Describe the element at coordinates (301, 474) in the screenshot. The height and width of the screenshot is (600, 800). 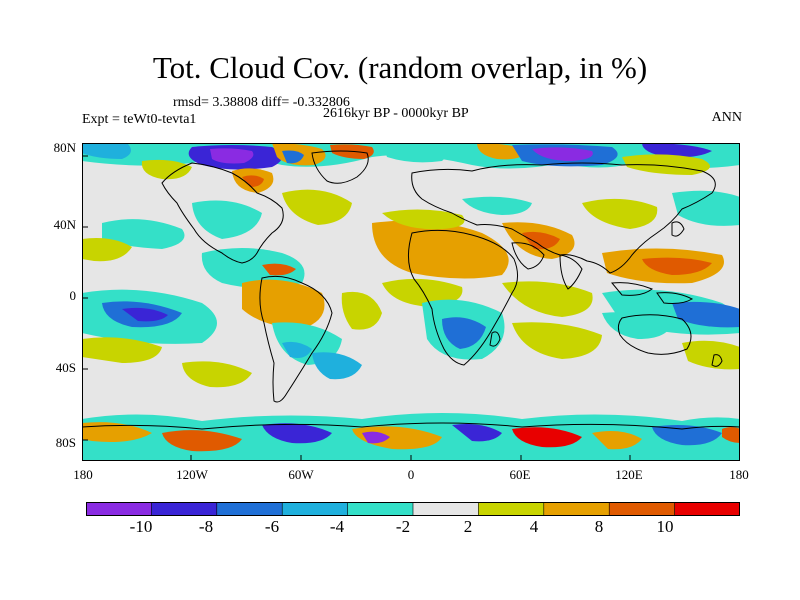
I see `lon-tick-60w: 60W` at that location.